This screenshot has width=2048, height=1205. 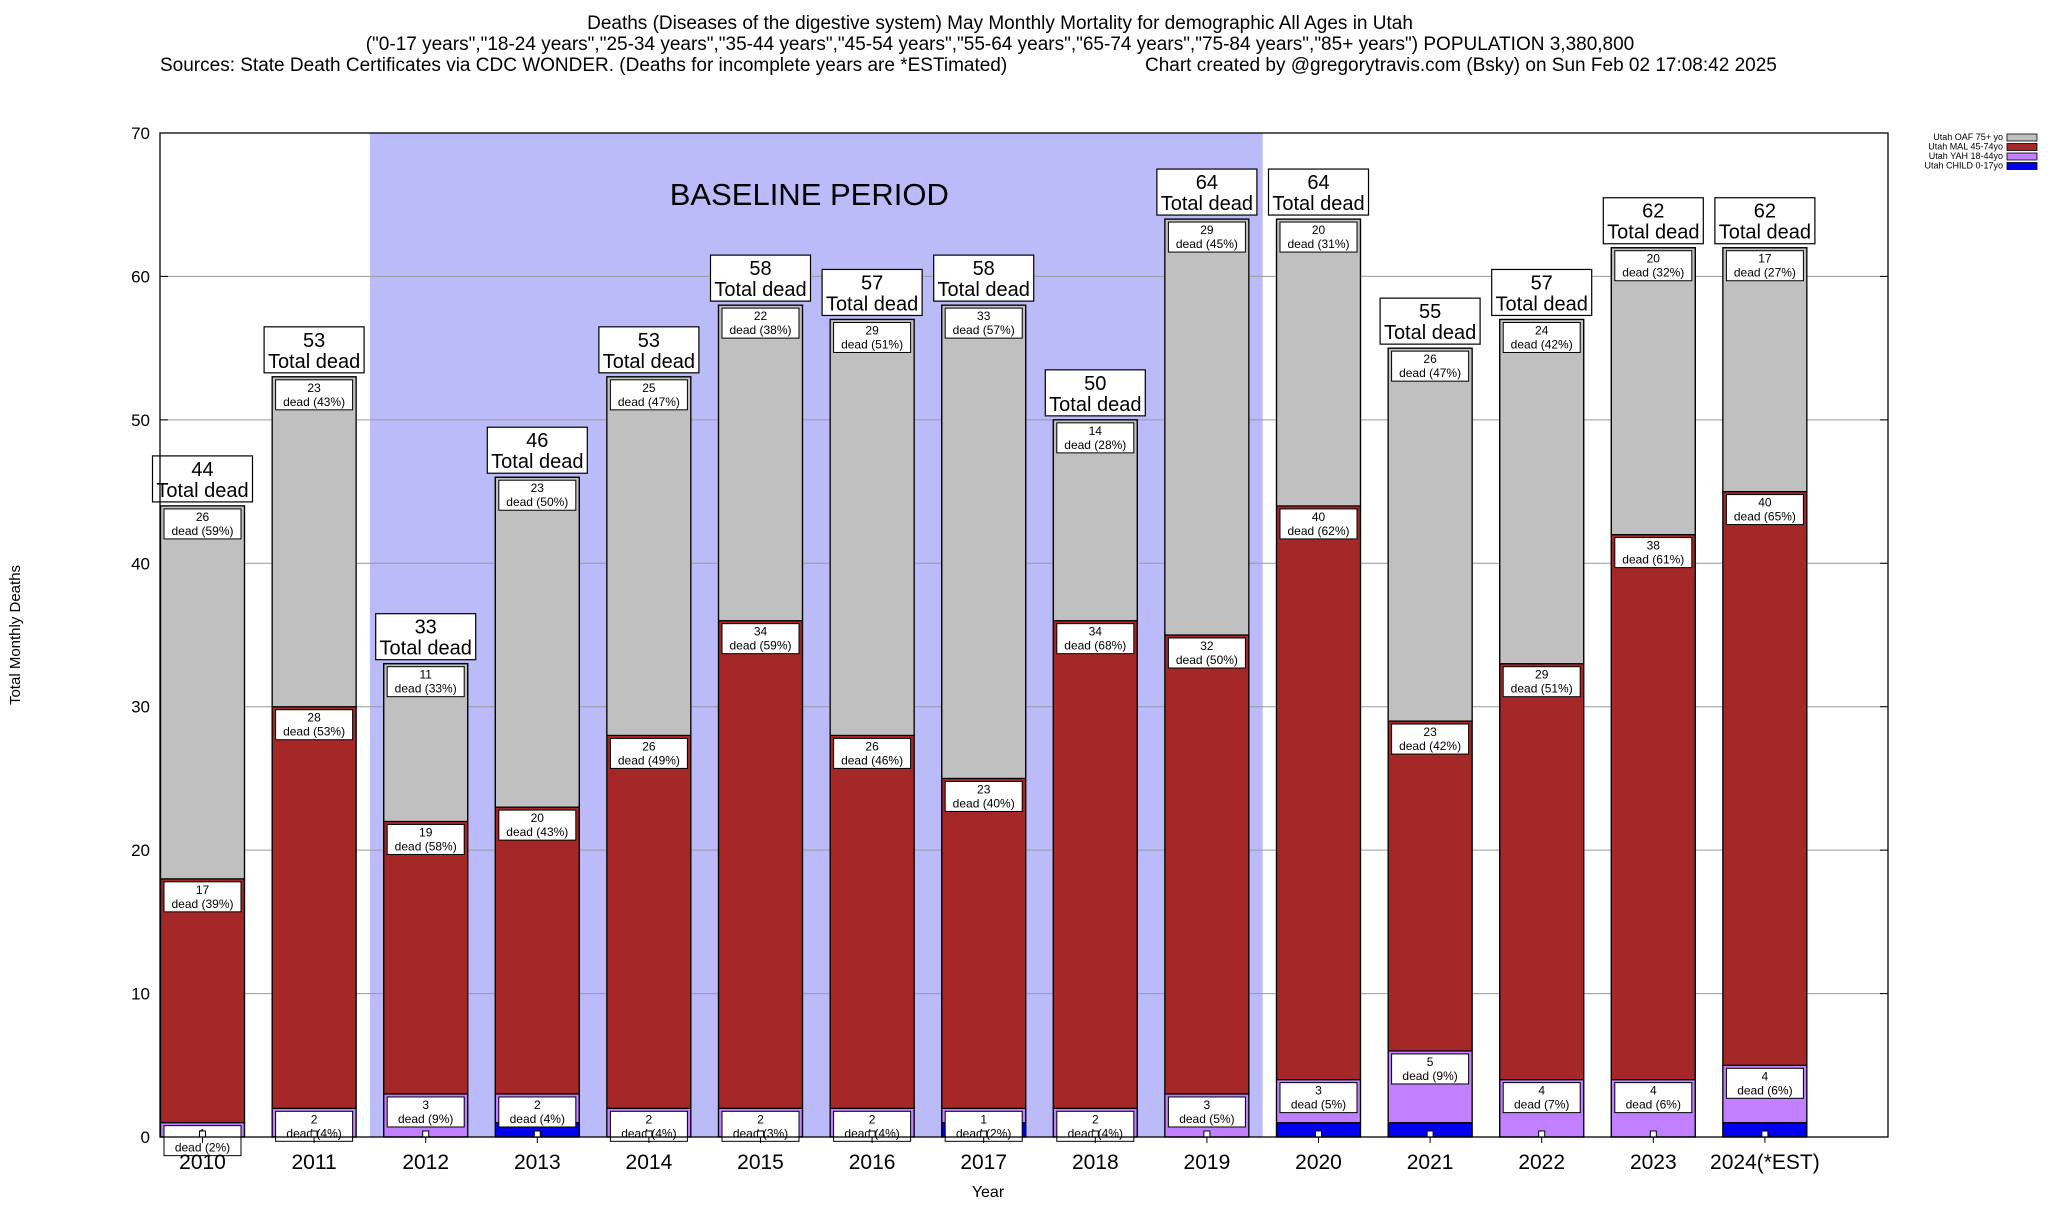 What do you see at coordinates (1319, 230) in the screenshot?
I see `segment-label-count: 20` at bounding box center [1319, 230].